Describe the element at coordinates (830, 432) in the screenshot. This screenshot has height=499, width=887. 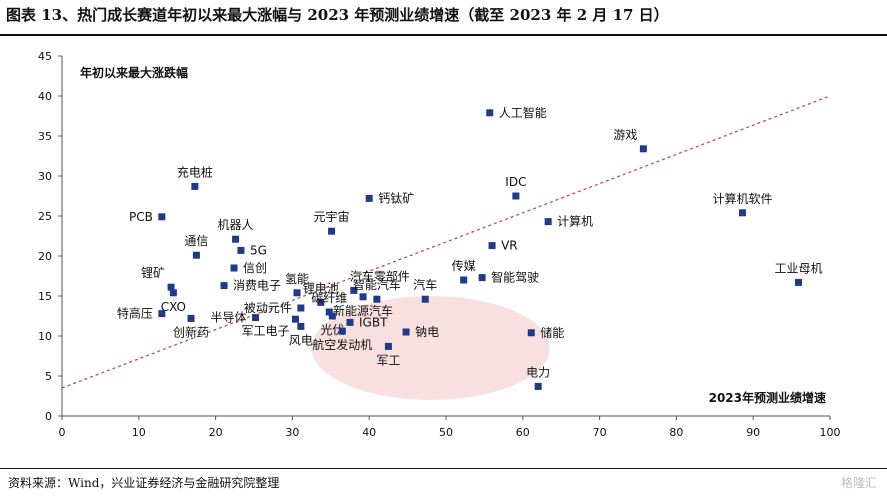
I see `x-tick-label: 100` at that location.